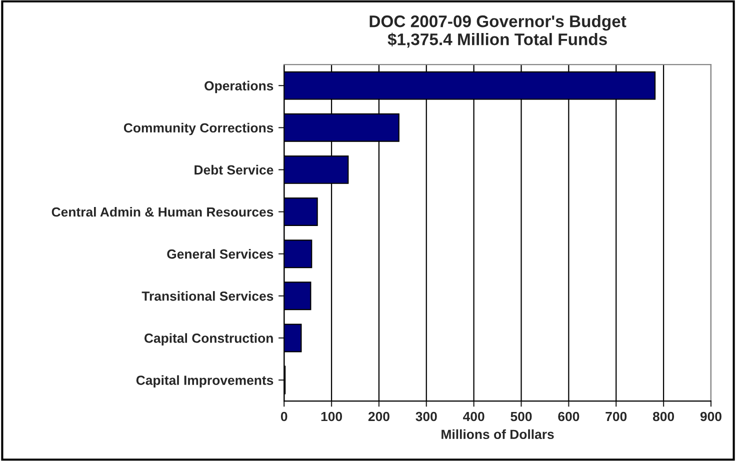 This screenshot has height=461, width=736. I want to click on x-tick-label: 500, so click(521, 417).